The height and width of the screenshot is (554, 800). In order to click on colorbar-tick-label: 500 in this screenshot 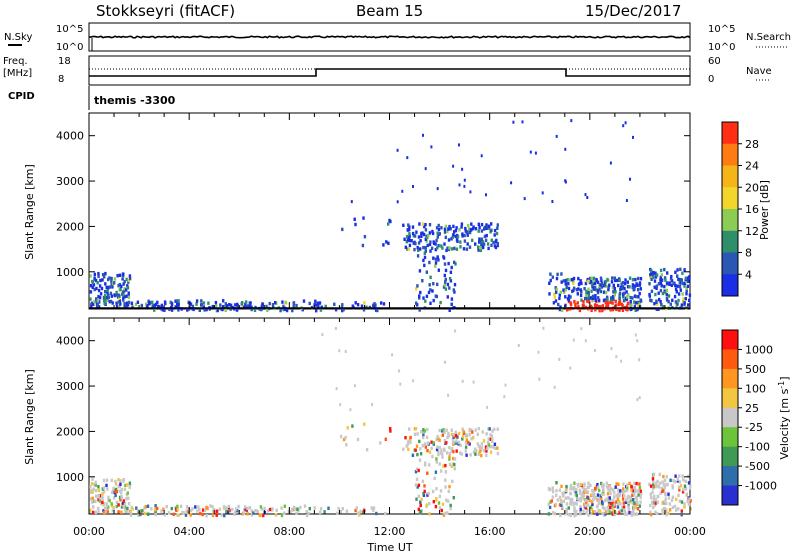, I will do `click(755, 369)`.